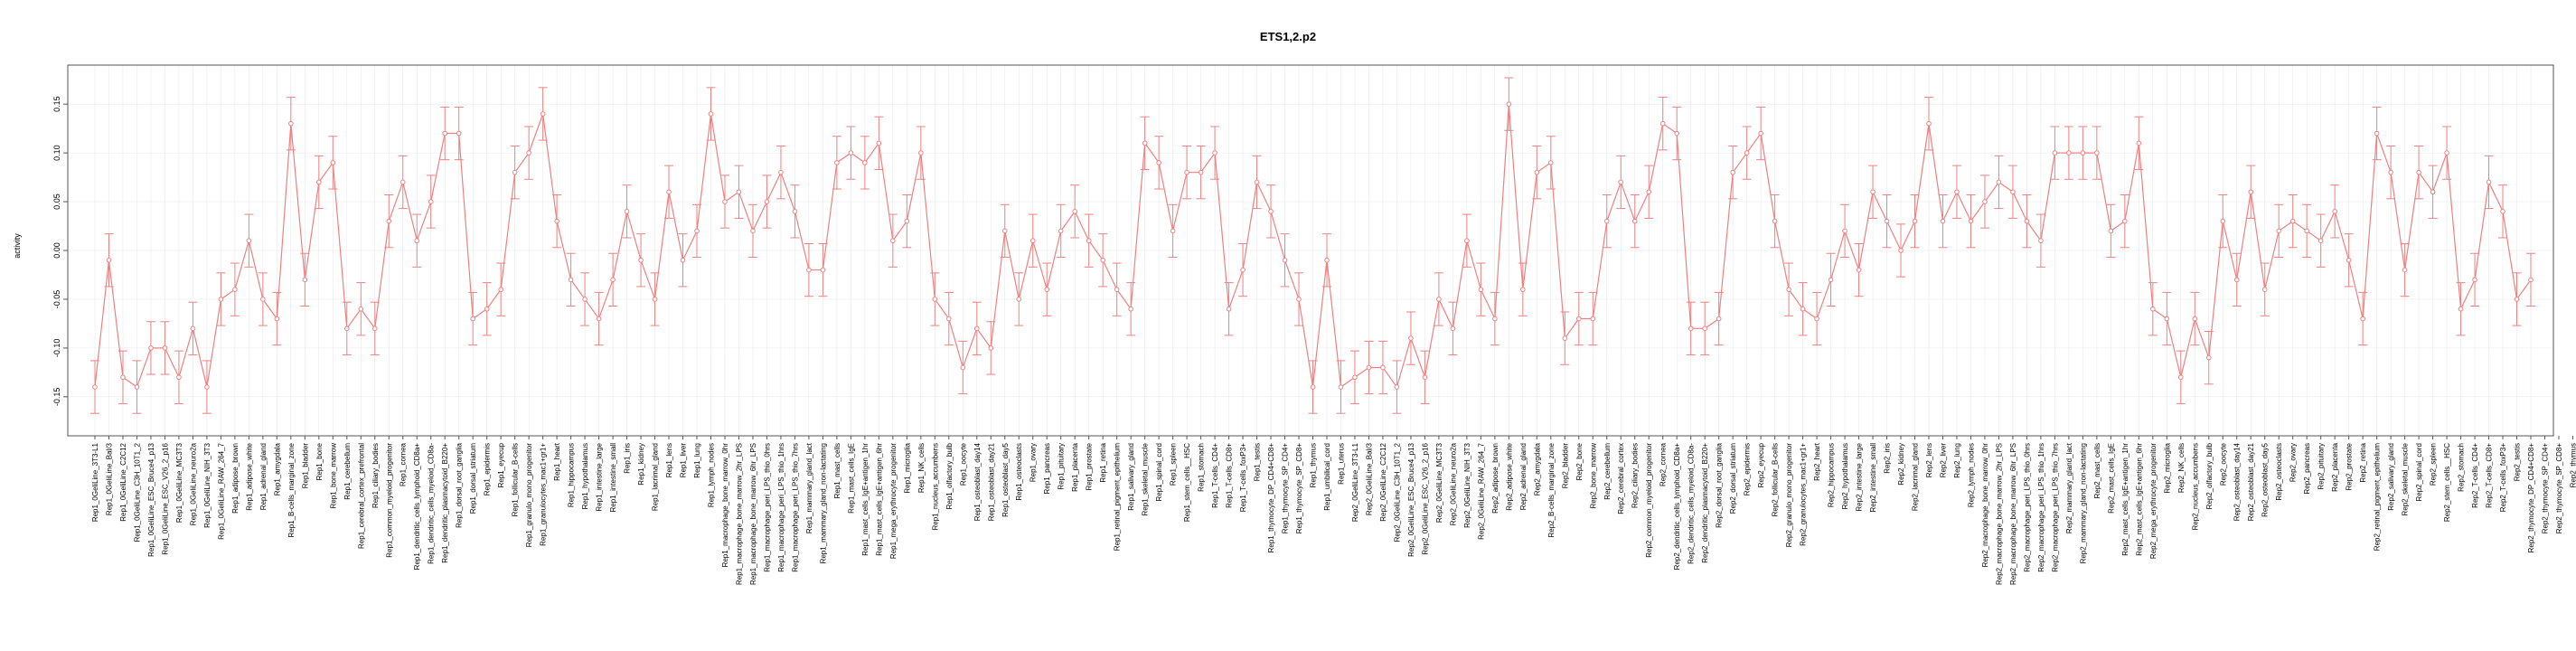 This screenshot has width=2576, height=651. Describe the element at coordinates (1537, 469) in the screenshot. I see `x-tick-label: Rep2_amygdala` at that location.